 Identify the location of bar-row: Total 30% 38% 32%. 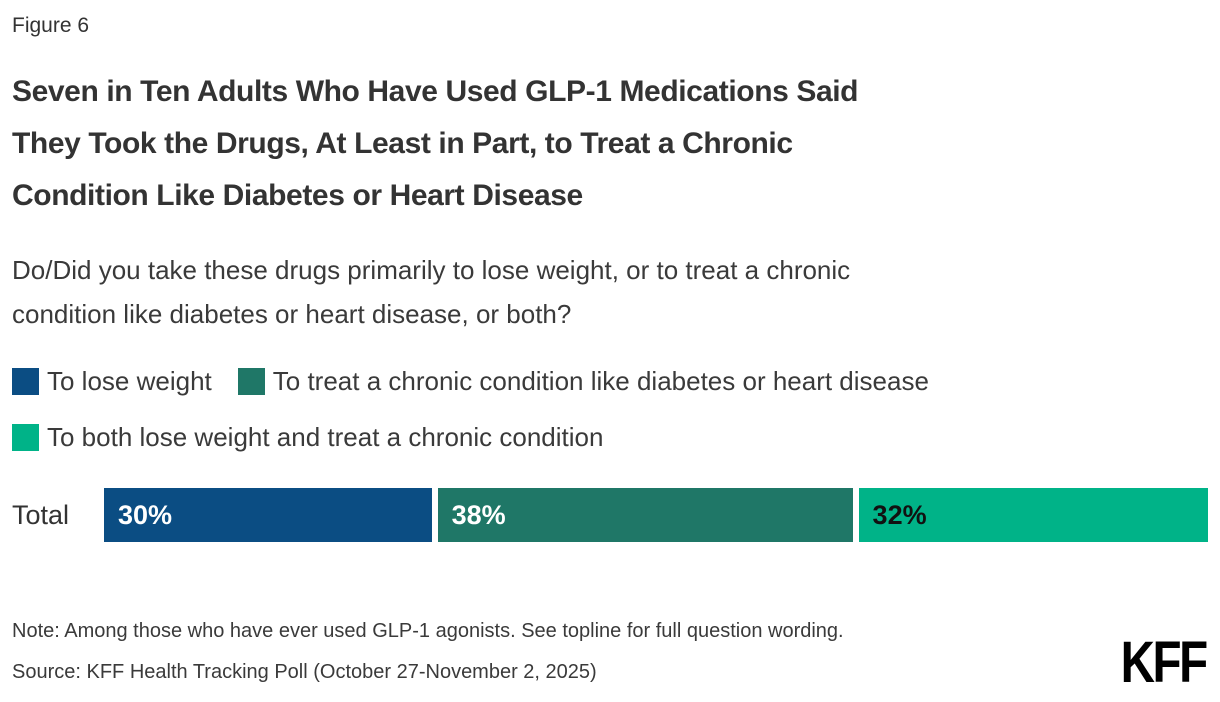
(610, 515).